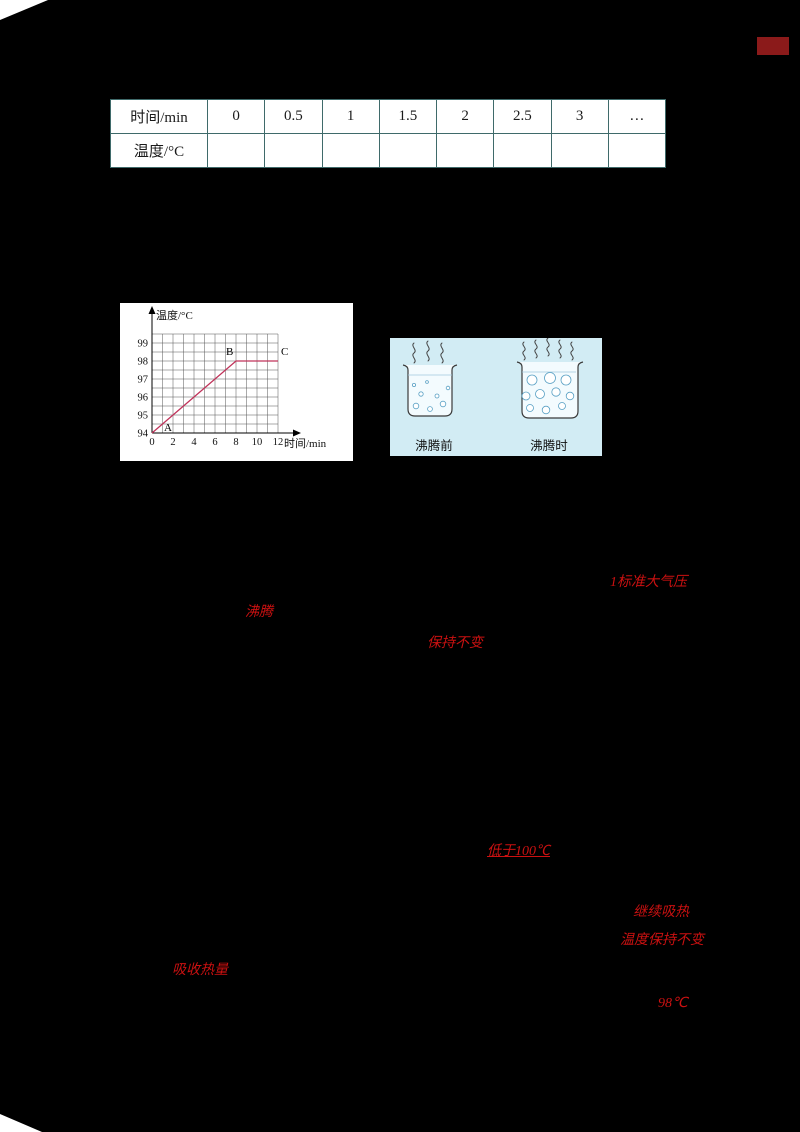 The width and height of the screenshot is (800, 1132). Describe the element at coordinates (408, 116) in the screenshot. I see `table-cell: 1.5` at that location.